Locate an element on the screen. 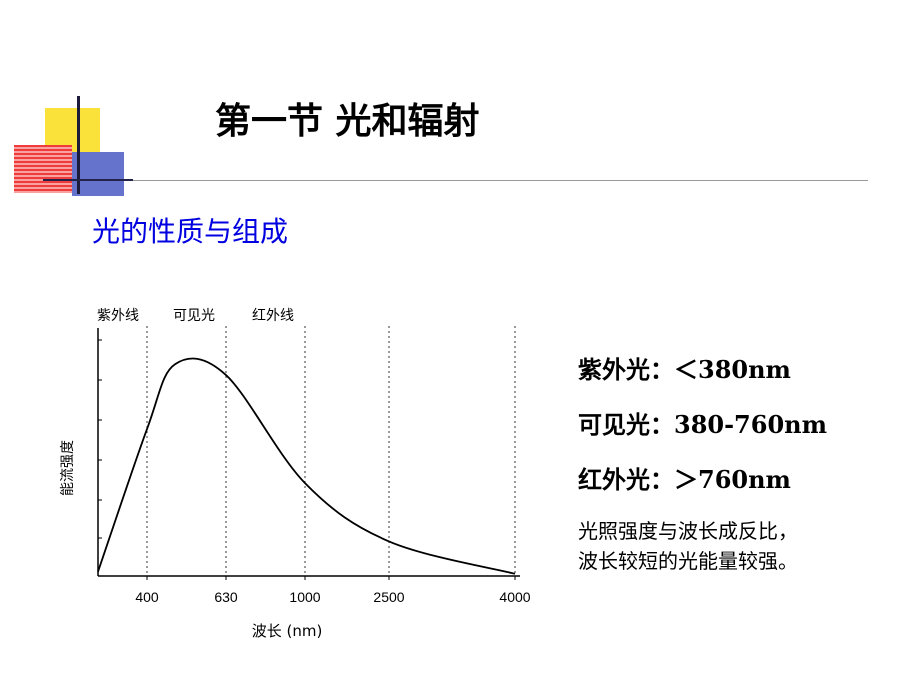 This screenshot has height=690, width=920. title-divider is located at coordinates (455, 180).